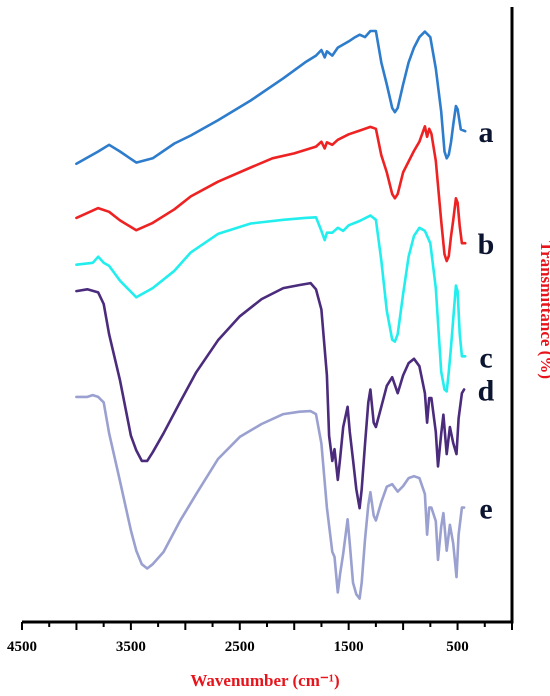 The image size is (550, 696). What do you see at coordinates (486, 244) in the screenshot?
I see `series-label-b: b` at bounding box center [486, 244].